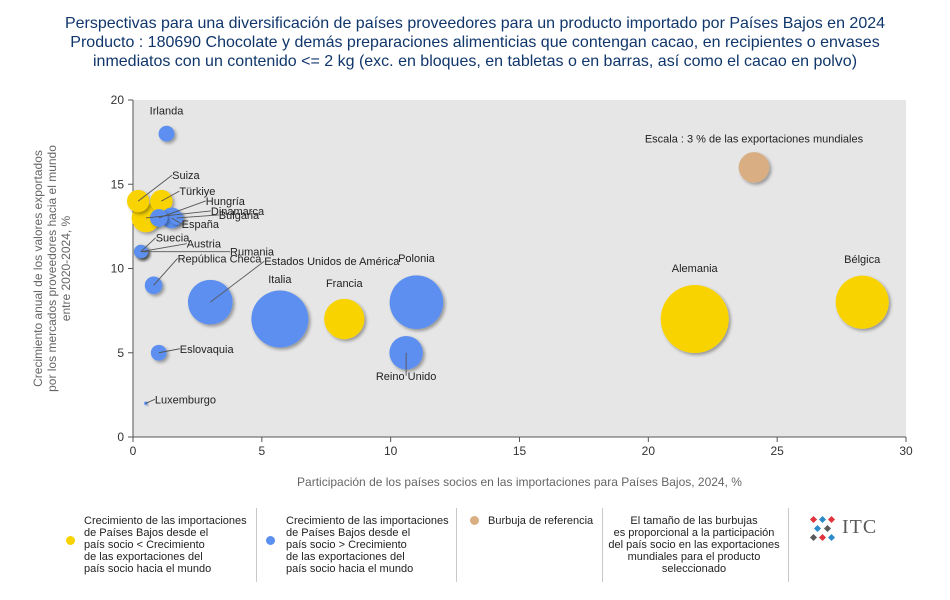  Describe the element at coordinates (70, 540) in the screenshot. I see `yellow-bubble-icon` at that location.